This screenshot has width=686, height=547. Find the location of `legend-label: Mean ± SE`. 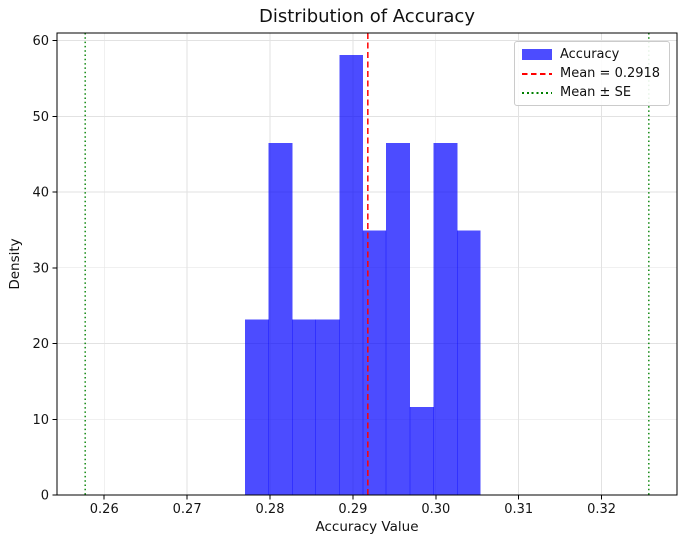

legend-label: Mean ± SE is located at coordinates (596, 92).